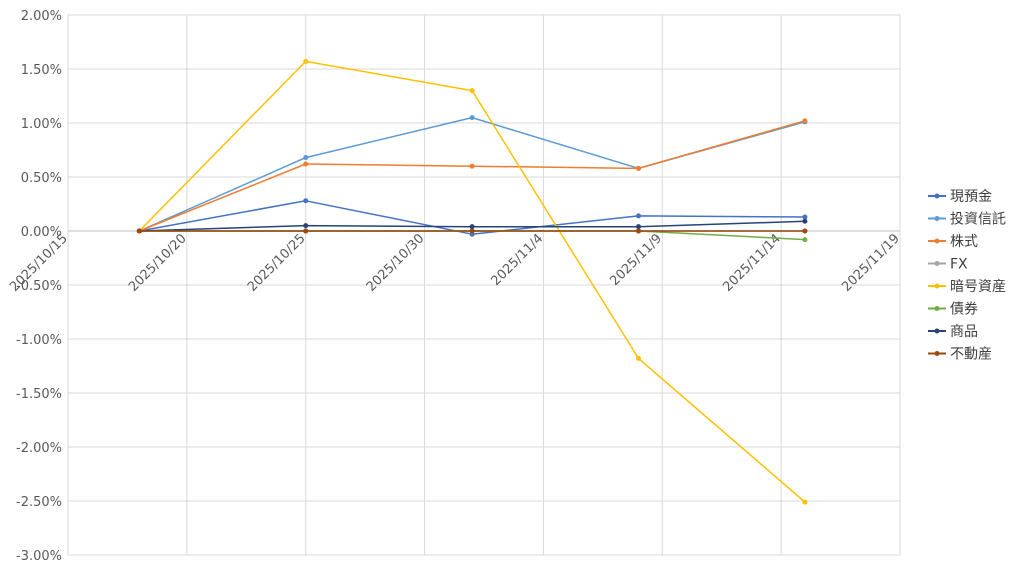  What do you see at coordinates (948, 265) in the screenshot?
I see `legend-item: FX` at bounding box center [948, 265].